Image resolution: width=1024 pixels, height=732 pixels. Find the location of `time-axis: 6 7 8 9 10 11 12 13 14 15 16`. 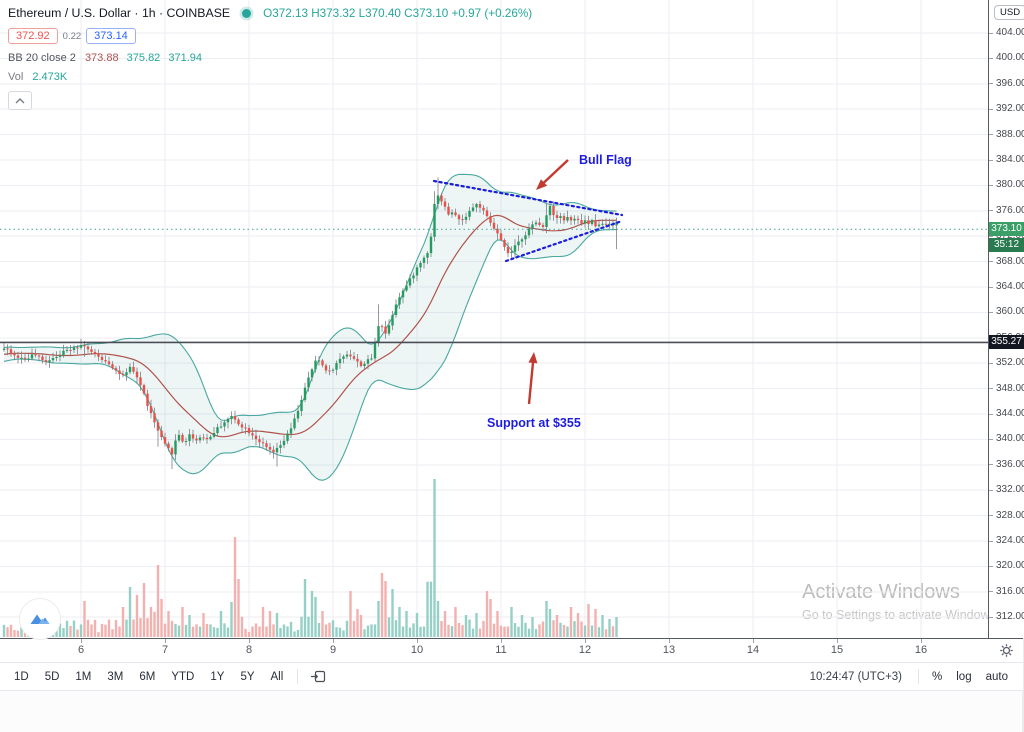

time-axis: 6 7 8 9 10 11 12 13 14 15 16 is located at coordinates (511, 650).